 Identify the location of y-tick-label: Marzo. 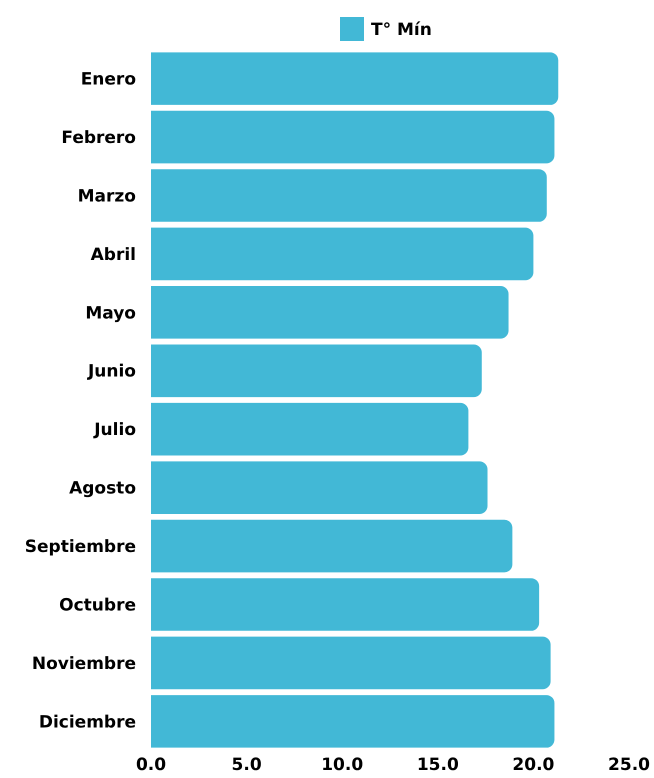
(107, 196).